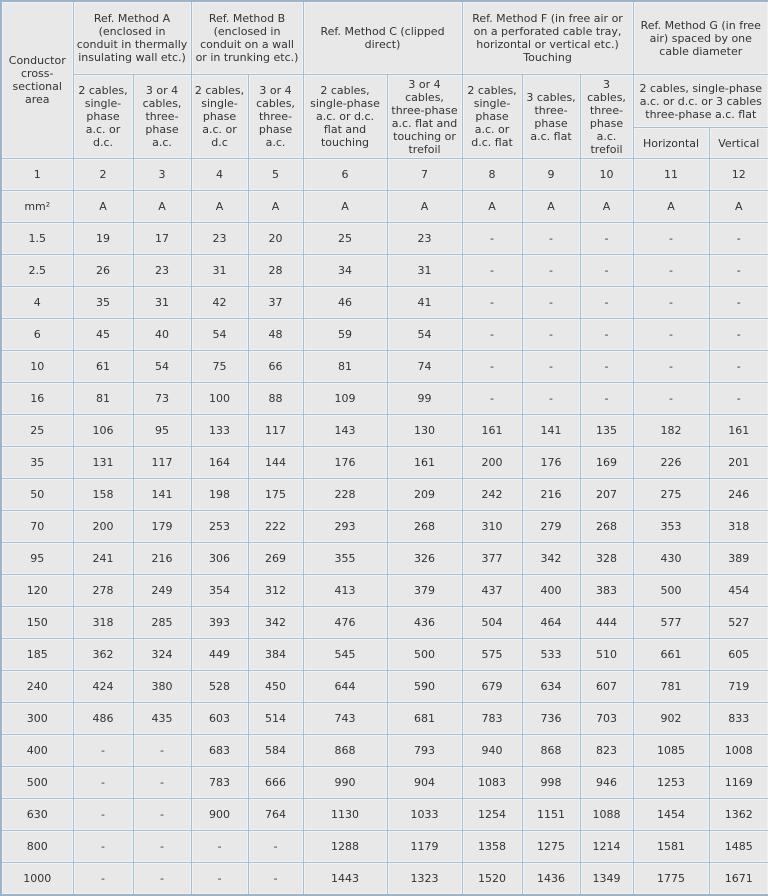  I want to click on table-row: 70 200 179 253 222 293 268 310 279 268 353 318, so click(384, 526).